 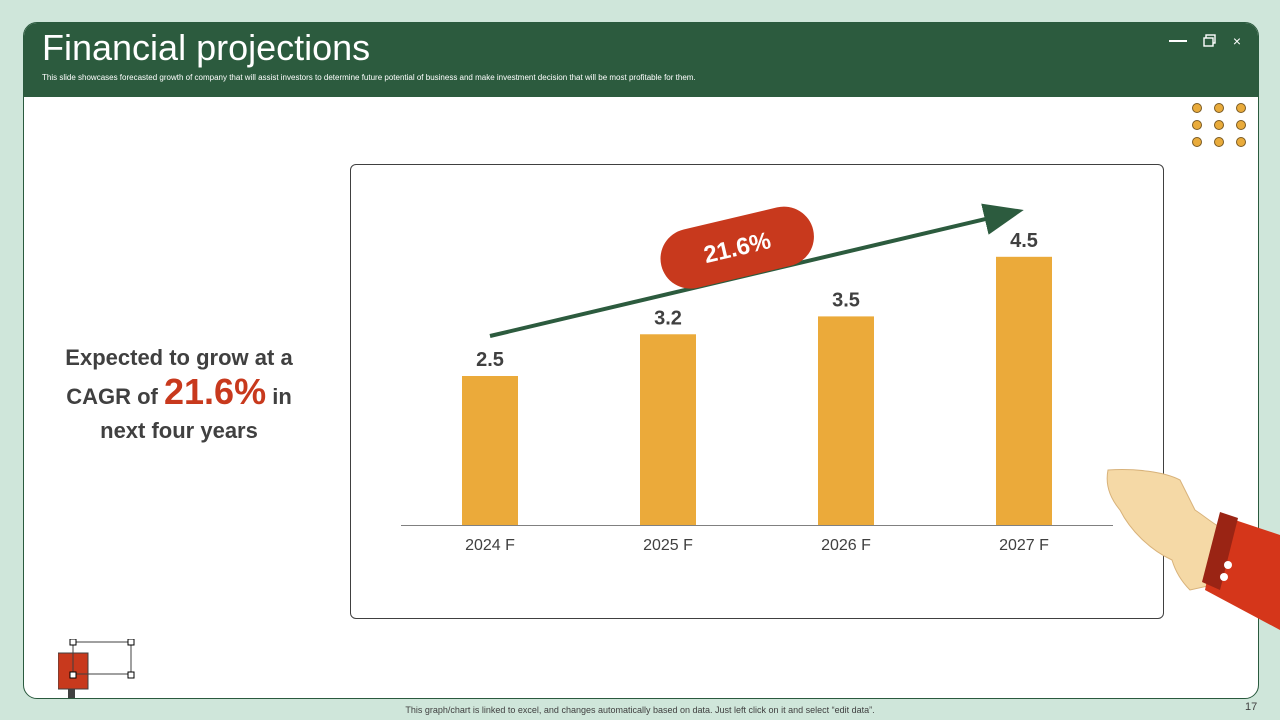 I want to click on cagr-badge: 21.6%, so click(x=737, y=247).